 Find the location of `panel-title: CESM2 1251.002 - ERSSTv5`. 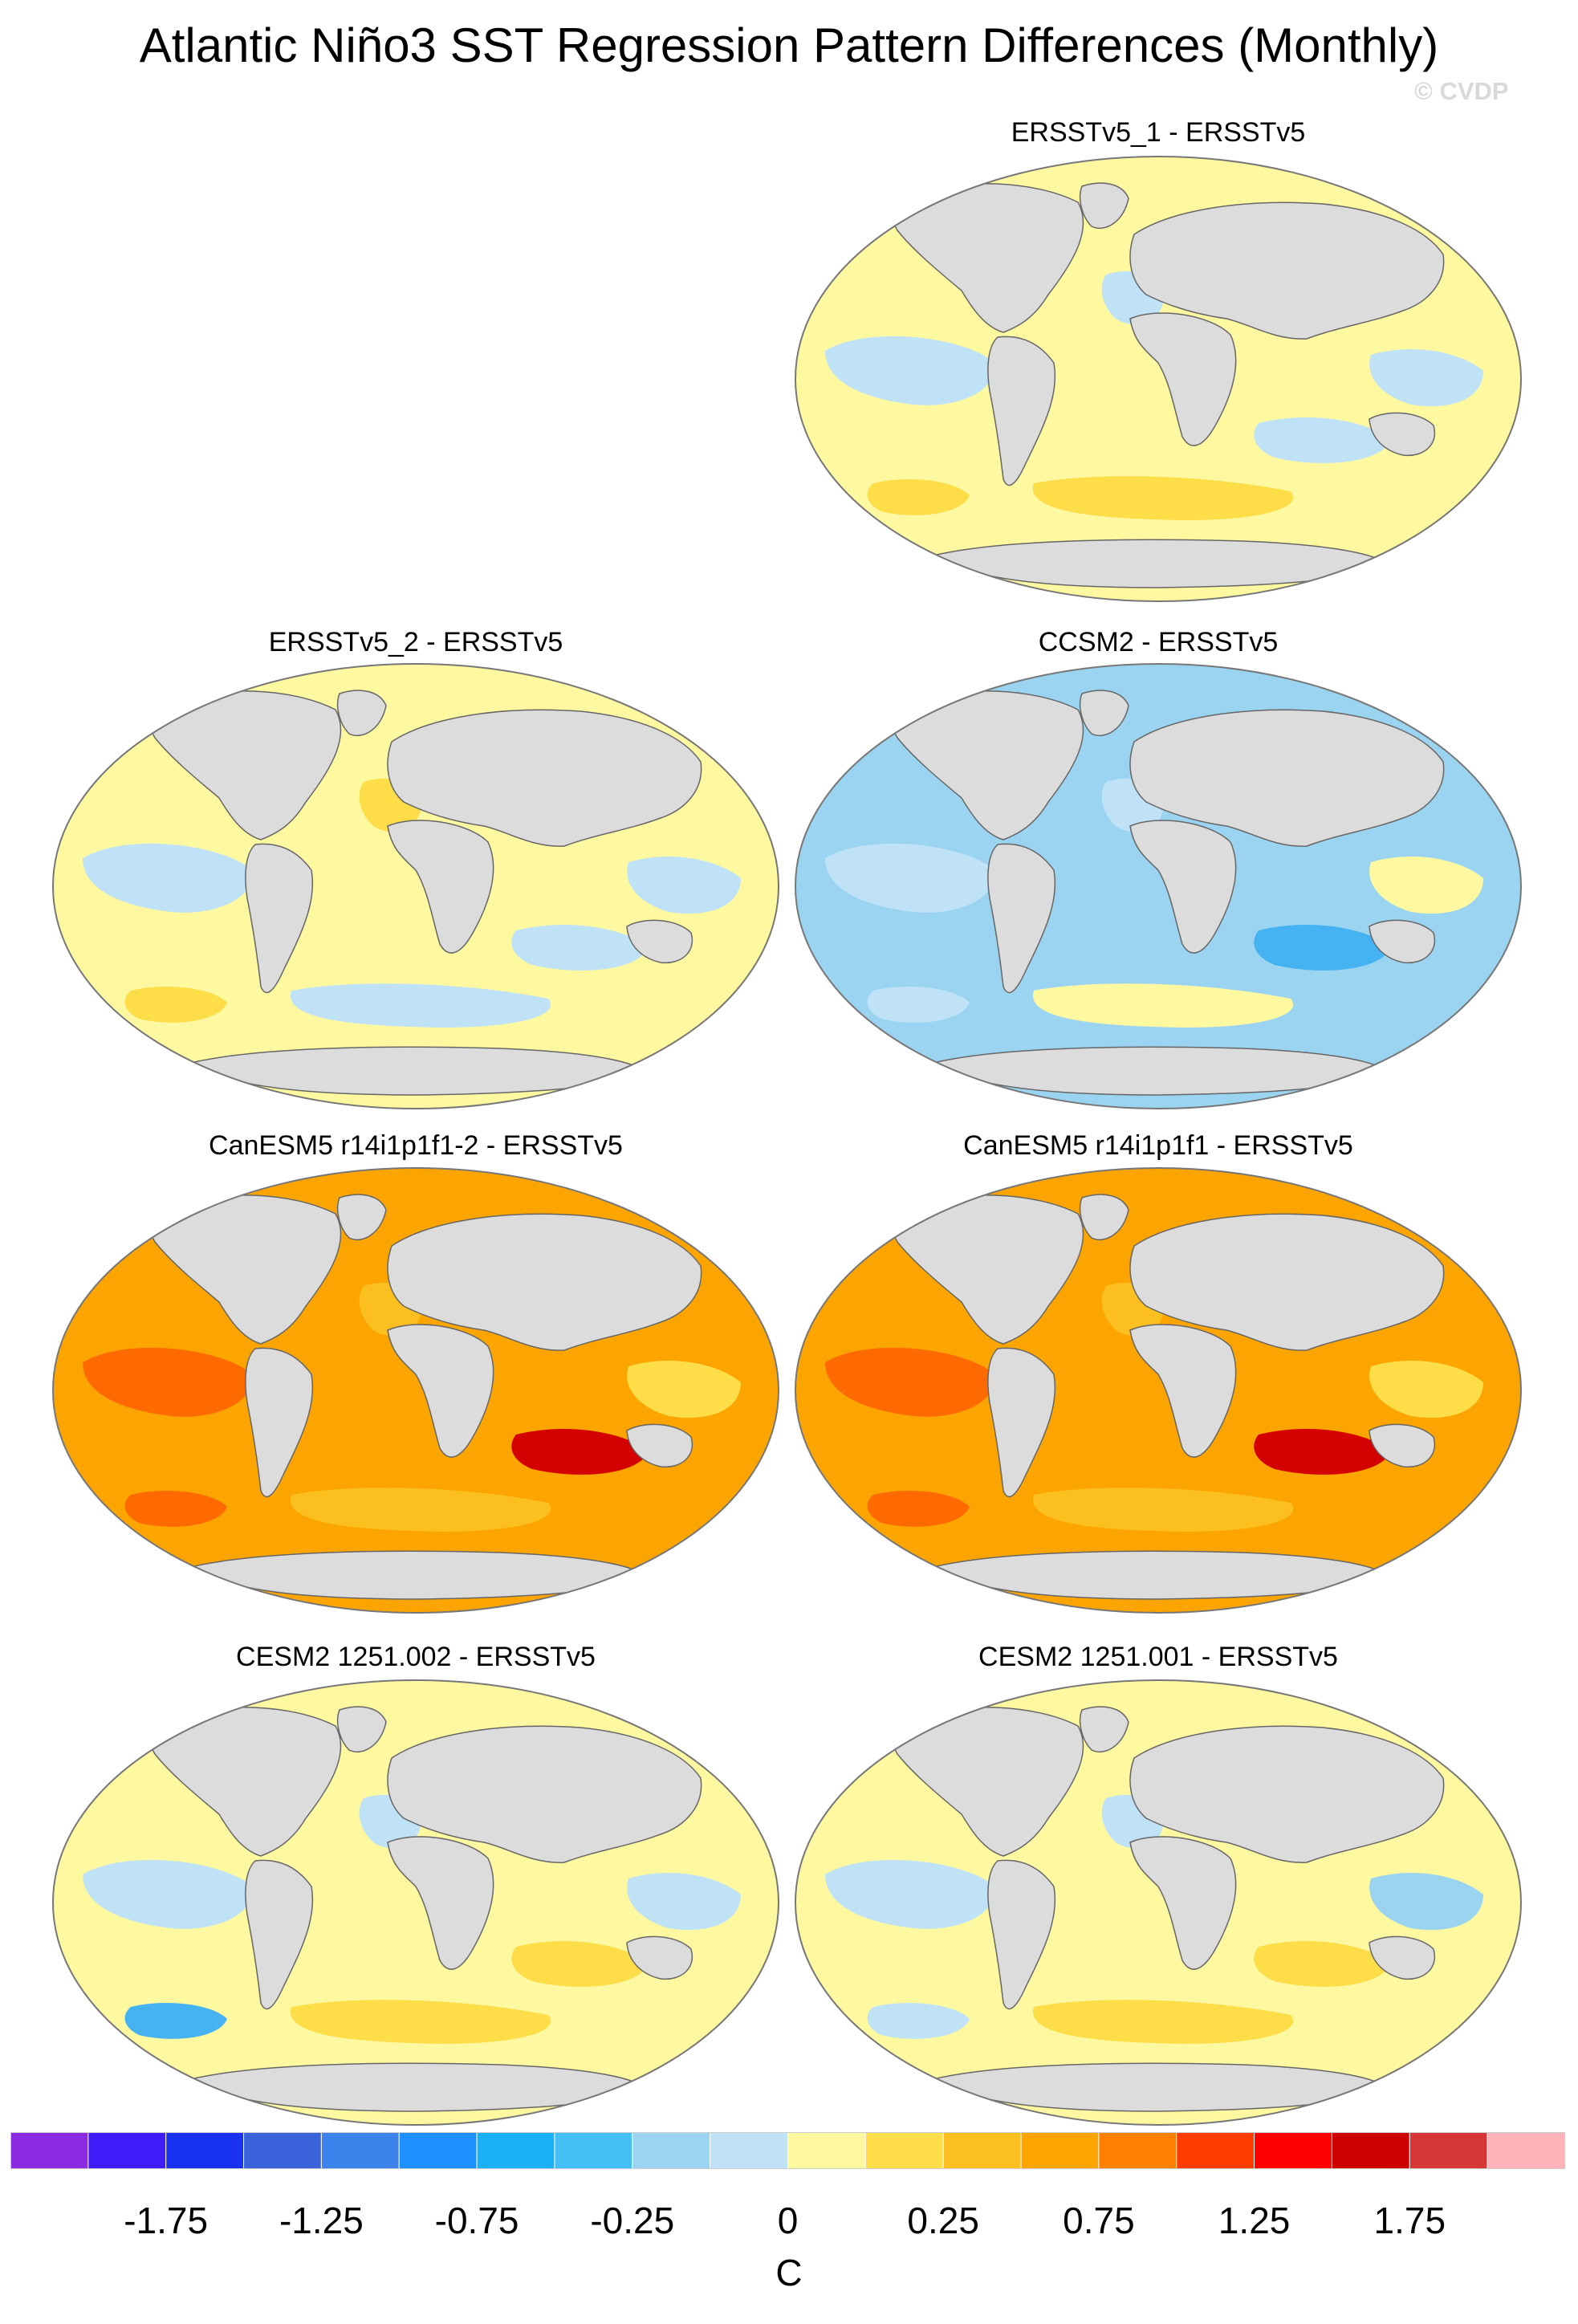

panel-title: CESM2 1251.002 - ERSSTv5 is located at coordinates (416, 1657).